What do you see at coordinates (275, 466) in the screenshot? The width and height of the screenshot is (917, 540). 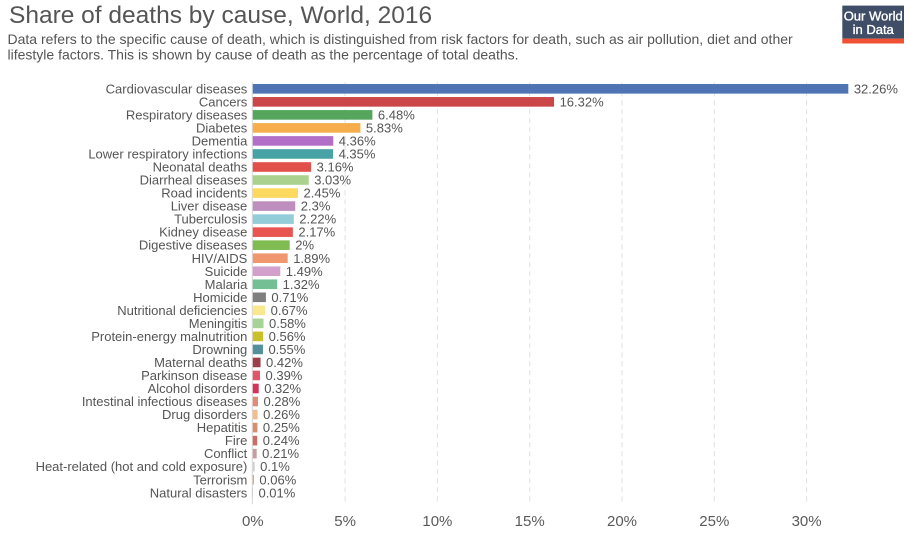 I see `svg-text: 0.1%` at bounding box center [275, 466].